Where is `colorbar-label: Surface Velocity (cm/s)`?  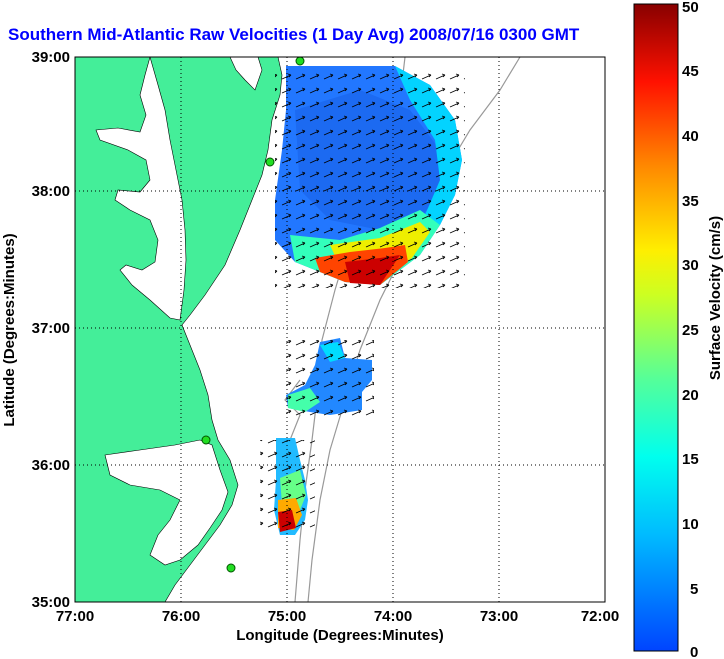
colorbar-label: Surface Velocity (cm/s) is located at coordinates (715, 298).